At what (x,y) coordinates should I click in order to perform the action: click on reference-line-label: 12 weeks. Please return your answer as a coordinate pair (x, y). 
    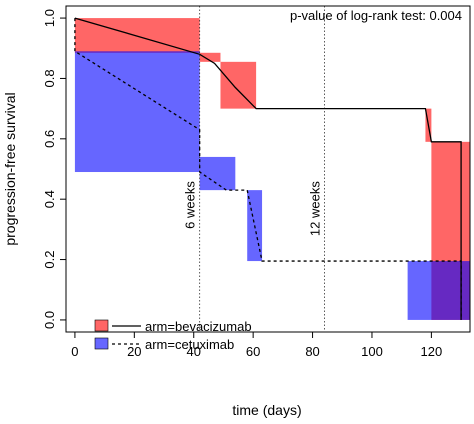
    Looking at the image, I should click on (314, 208).